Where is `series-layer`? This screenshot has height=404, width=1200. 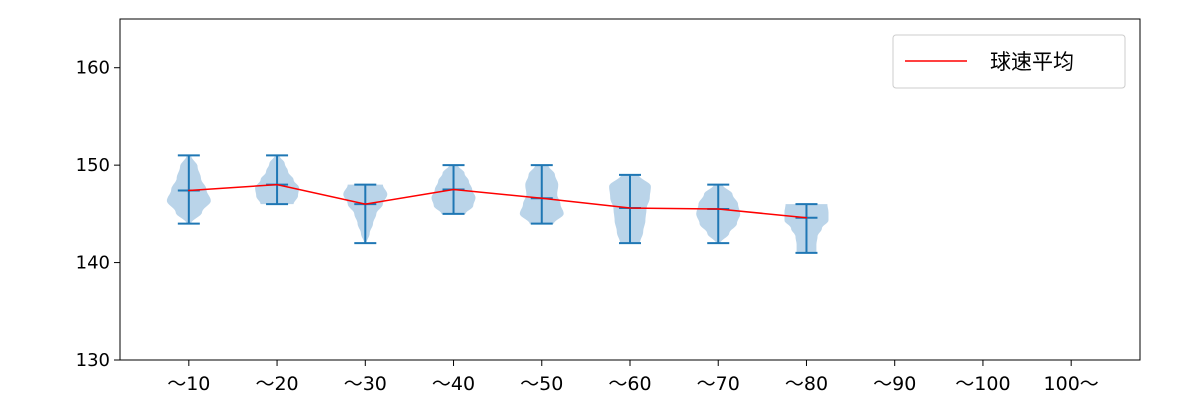
series-layer is located at coordinates (498, 201).